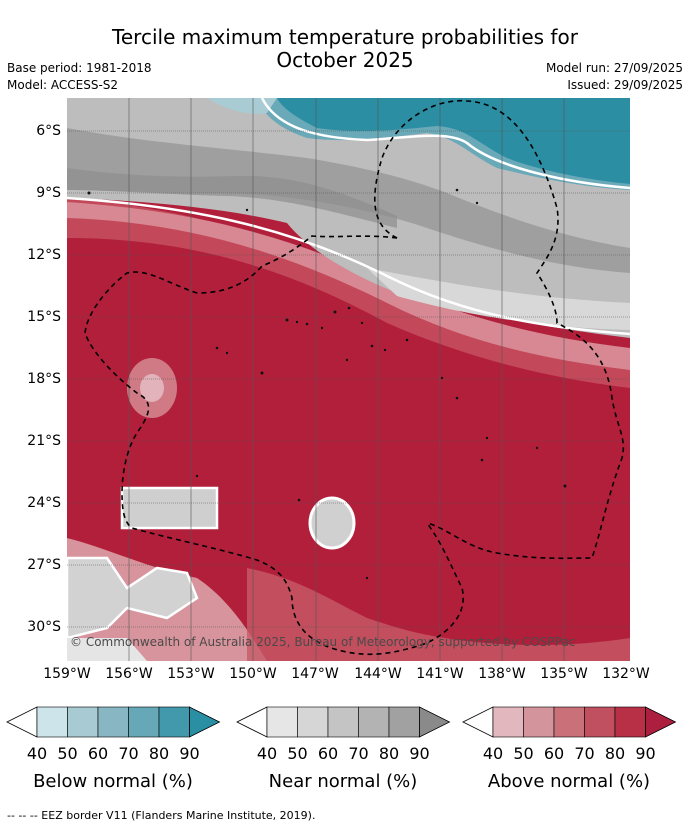 This screenshot has height=827, width=690. What do you see at coordinates (253, 674) in the screenshot?
I see `lon-label-150w: 150°W` at bounding box center [253, 674].